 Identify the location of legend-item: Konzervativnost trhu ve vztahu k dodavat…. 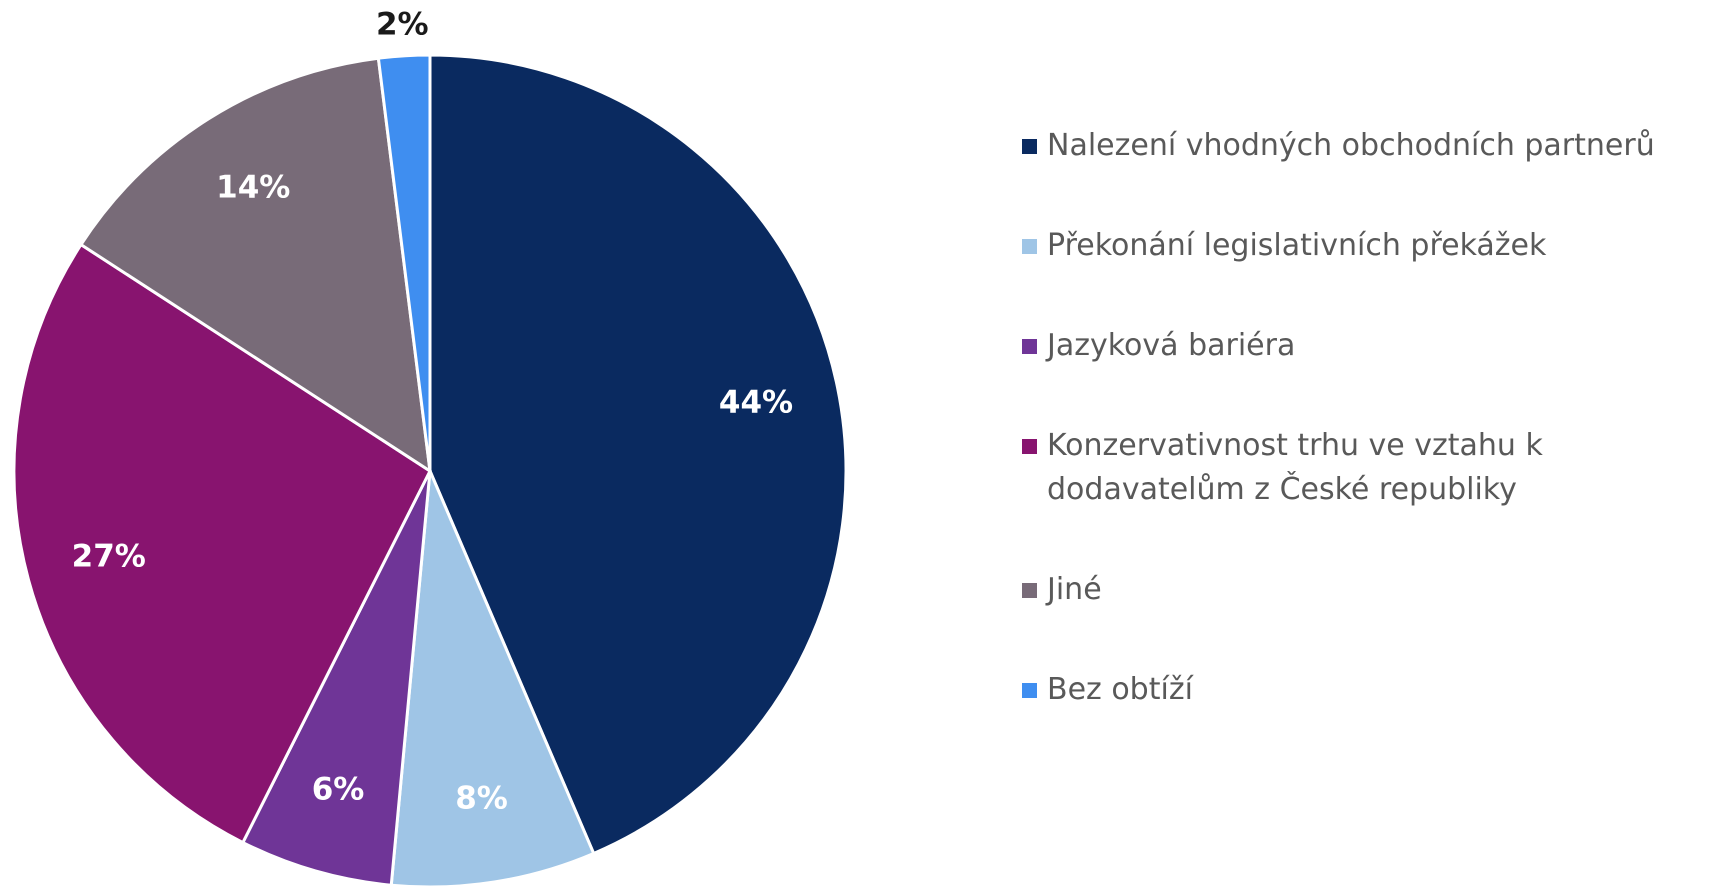
(1342, 468).